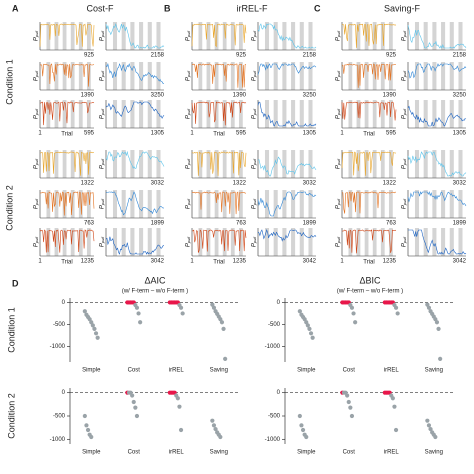  Describe the element at coordinates (101, 8) in the screenshot. I see `panel-title: Cost-F` at that location.